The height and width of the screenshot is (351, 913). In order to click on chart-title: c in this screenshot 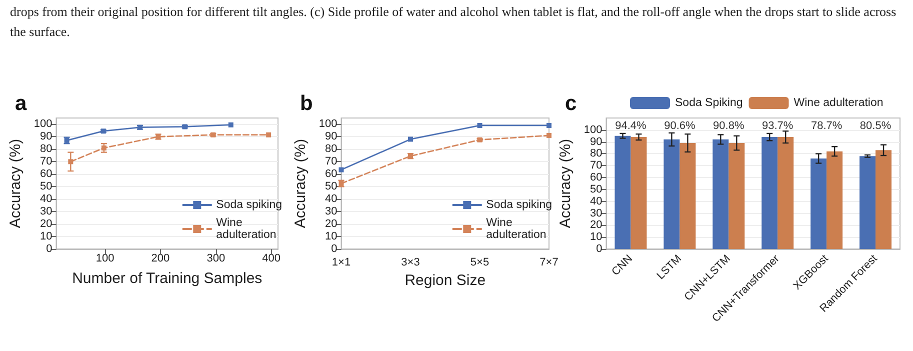, I will do `click(571, 103)`.